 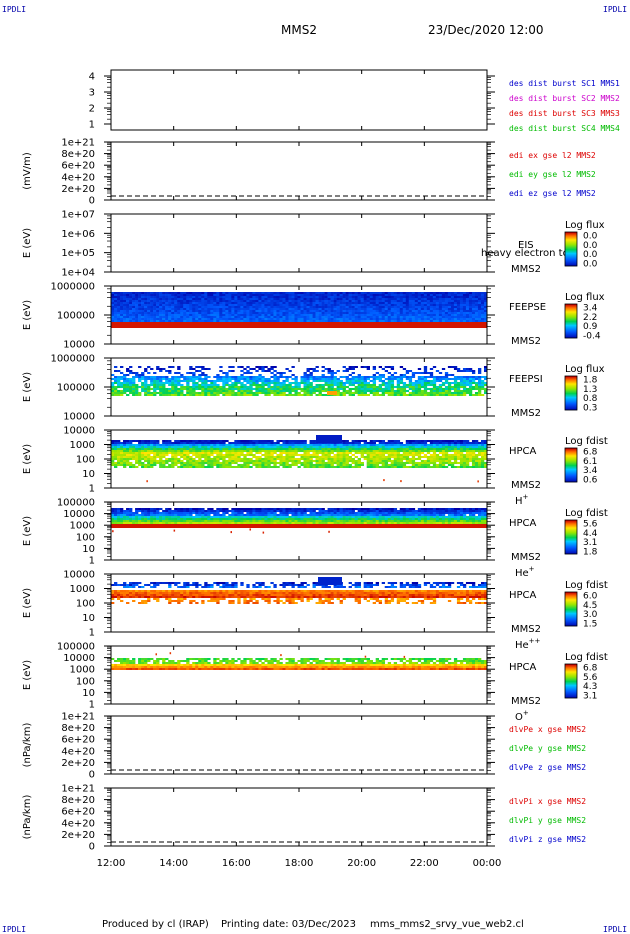 I want to click on panel-eis-ytick-label: 1e+07, so click(x=78, y=215).